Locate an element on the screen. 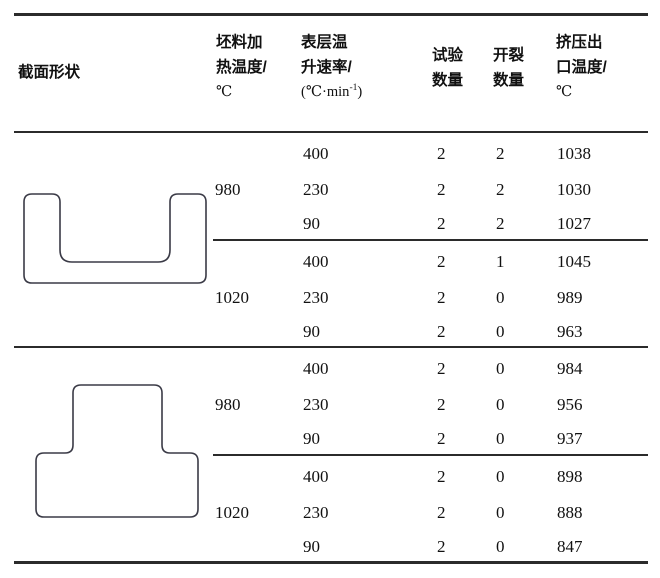 This screenshot has width=660, height=578. column-header-crack-quantity: 开裂 数量 is located at coordinates (508, 68).